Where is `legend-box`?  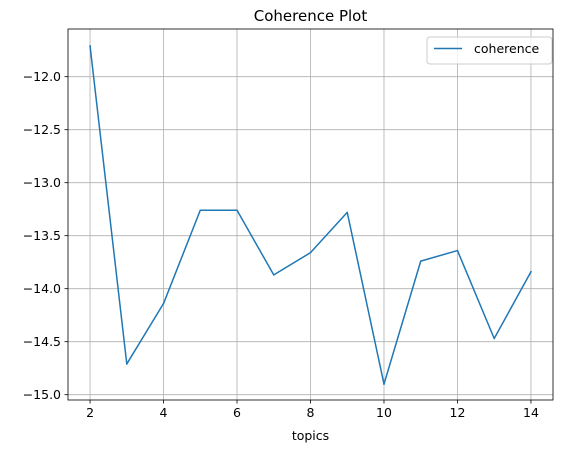 legend-box is located at coordinates (489, 50).